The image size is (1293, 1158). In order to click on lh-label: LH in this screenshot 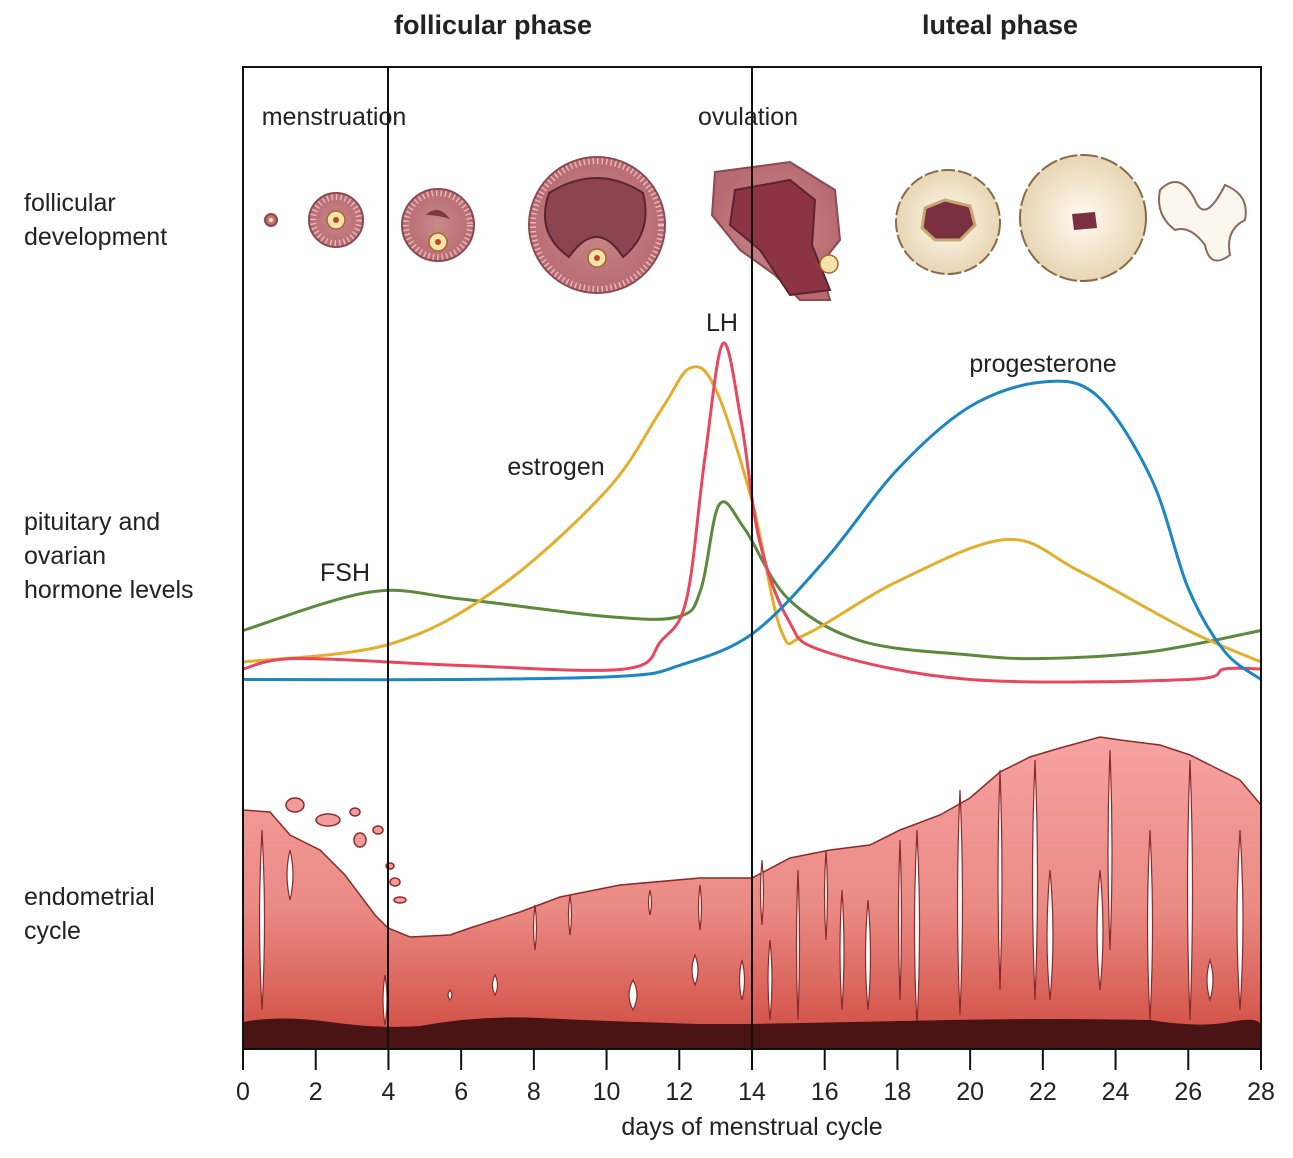, I will do `click(722, 323)`.